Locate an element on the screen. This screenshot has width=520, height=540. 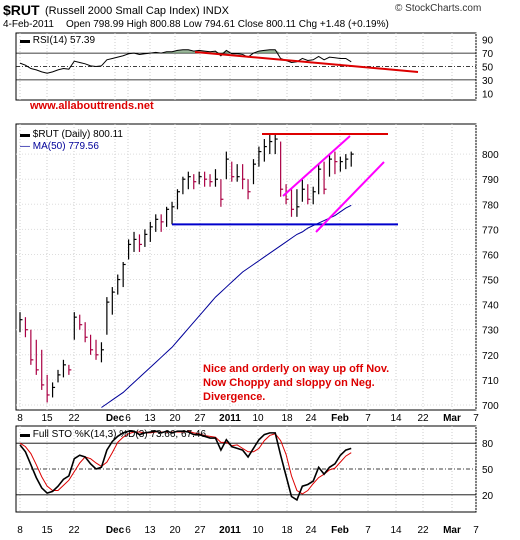
price-tick-label: 750 is located at coordinates (490, 281).